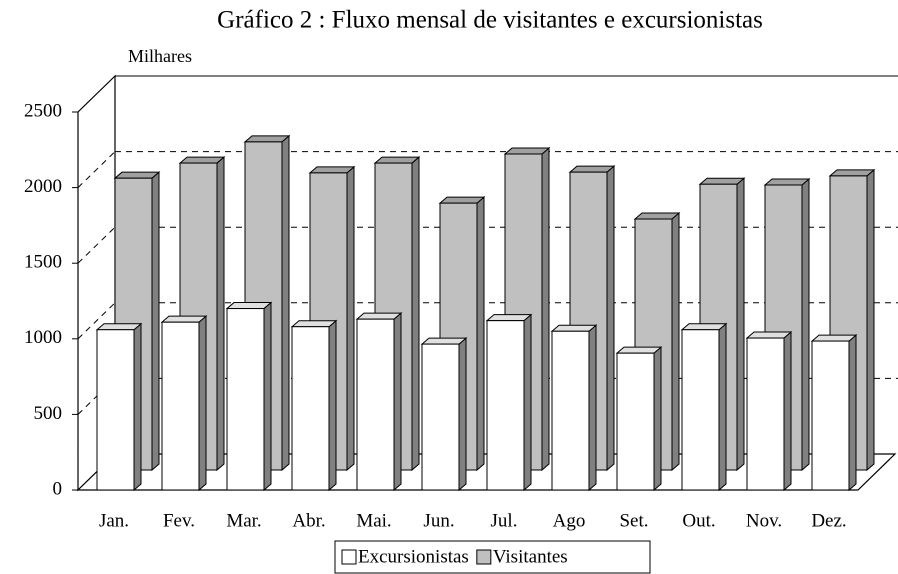 This screenshot has height=574, width=898. Describe the element at coordinates (569, 520) in the screenshot. I see `x-tick-label: Ago` at that location.